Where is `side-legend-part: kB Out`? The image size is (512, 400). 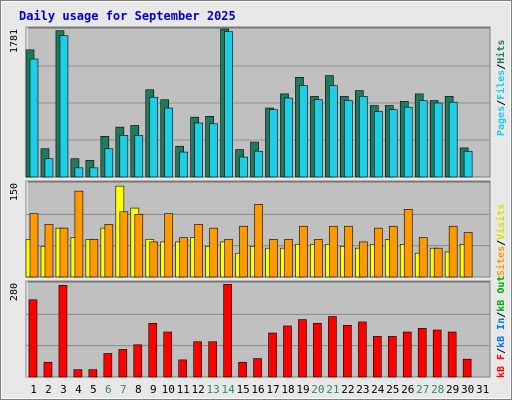 side-legend-part: kB Out is located at coordinates (501, 294).